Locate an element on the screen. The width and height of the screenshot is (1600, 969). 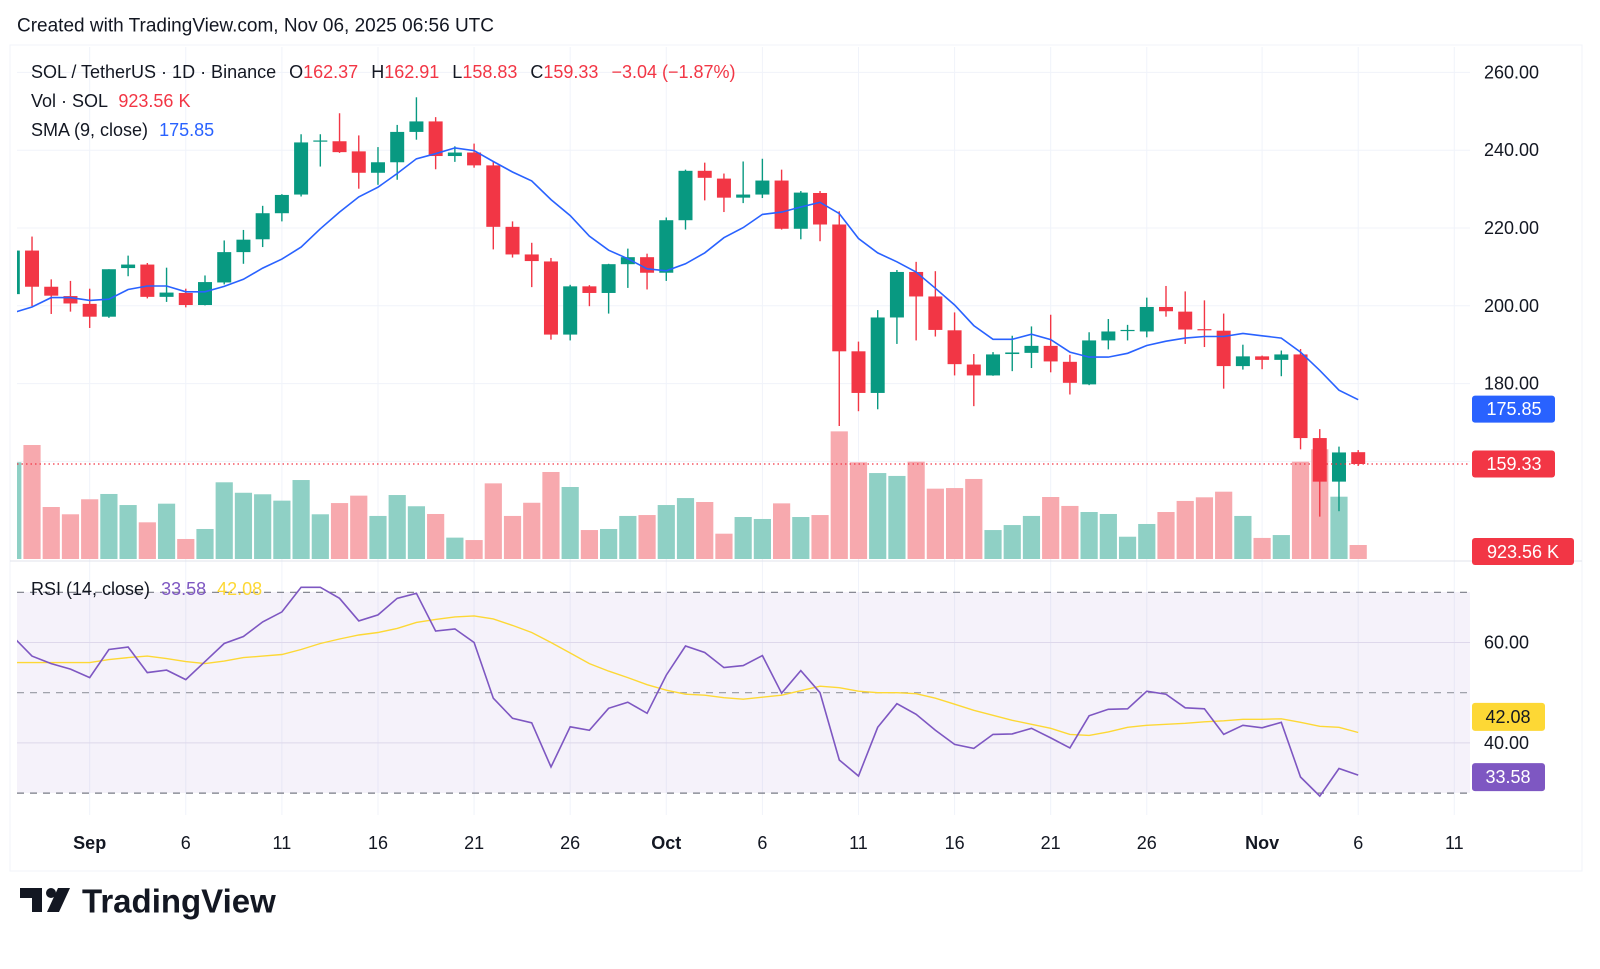
rsi-axis: 60.00 40.00 is located at coordinates (1506, 693).